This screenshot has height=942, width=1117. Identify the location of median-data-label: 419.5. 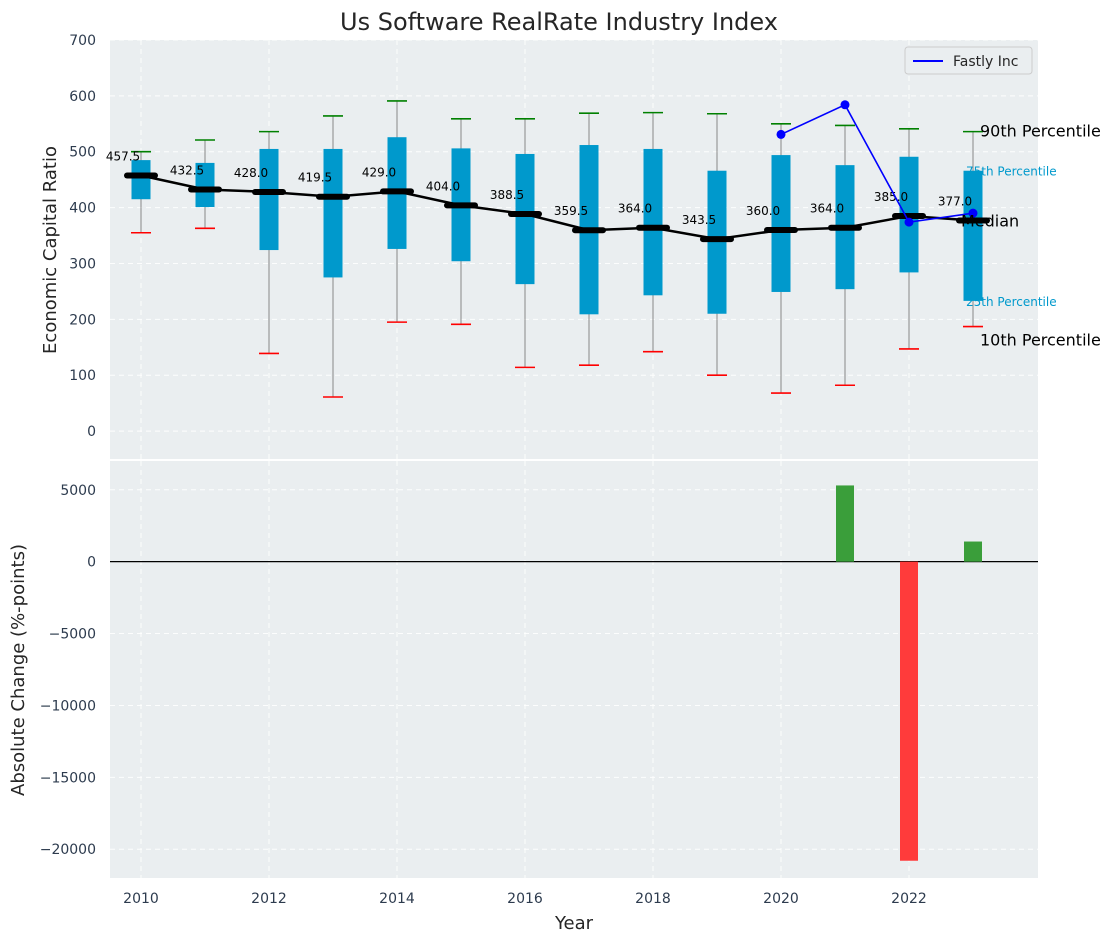
(315, 178).